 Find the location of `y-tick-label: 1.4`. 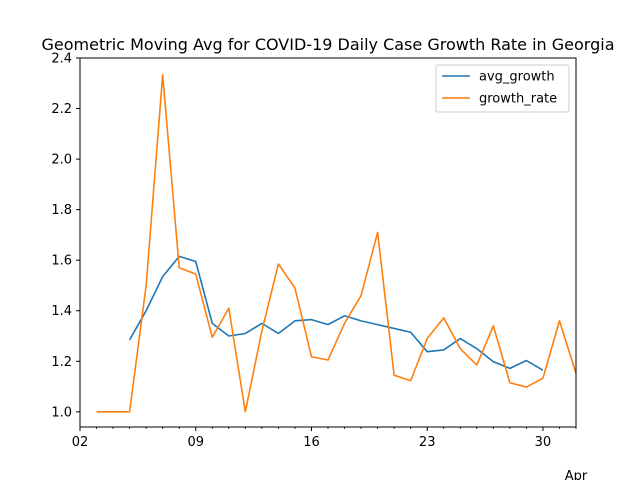

y-tick-label: 1.4 is located at coordinates (61, 311).